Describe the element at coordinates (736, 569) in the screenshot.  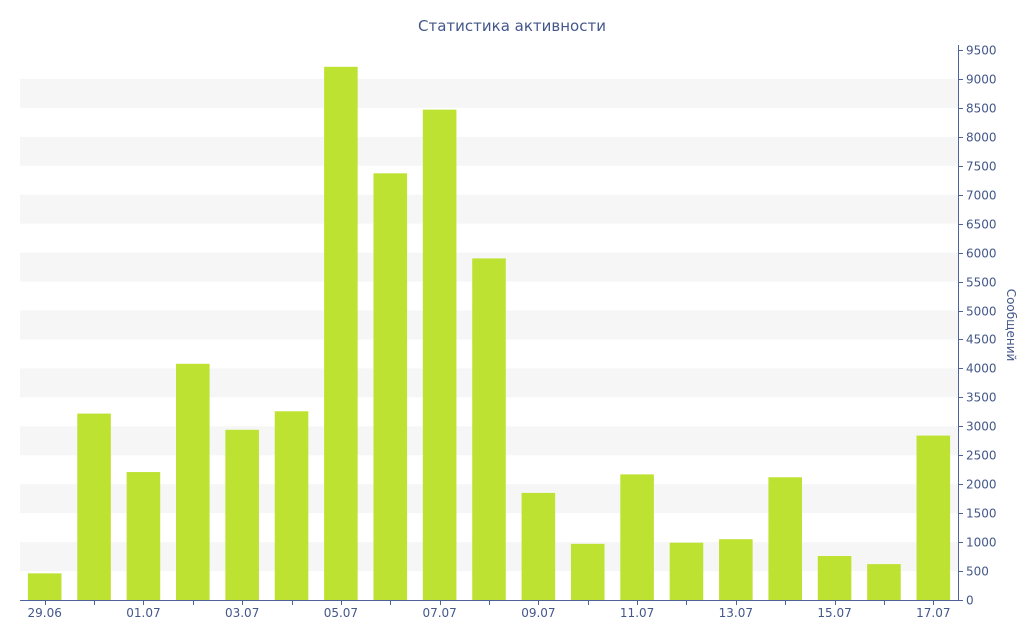
I see `bar-13.07` at that location.